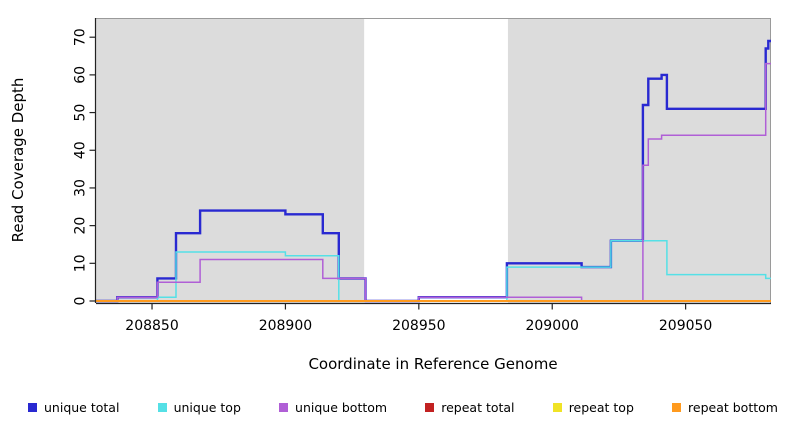 The width and height of the screenshot is (792, 432). I want to click on y-tick-label: 10, so click(81, 263).